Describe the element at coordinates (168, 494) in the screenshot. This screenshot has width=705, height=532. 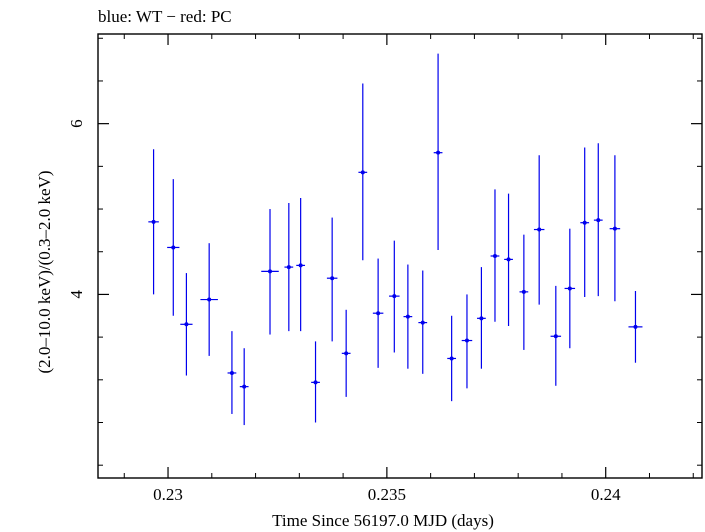
I see `x-tick-label: 0.23` at that location.